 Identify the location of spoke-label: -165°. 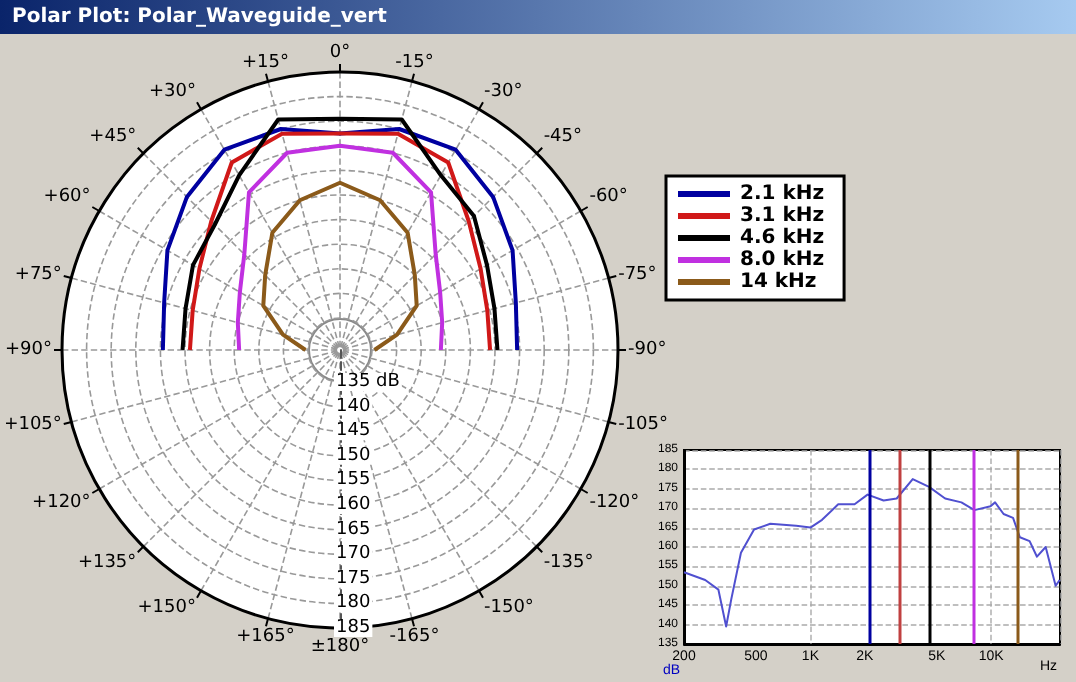
(414, 637).